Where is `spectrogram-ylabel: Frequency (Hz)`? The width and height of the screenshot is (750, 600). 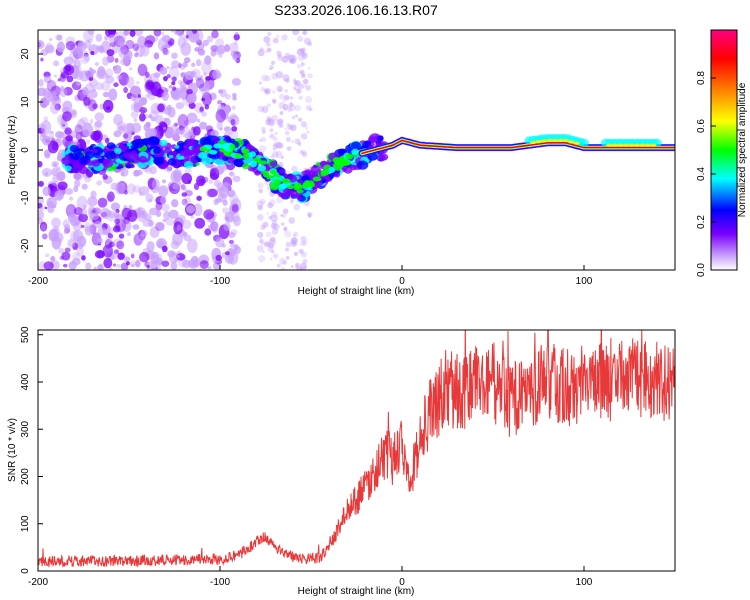 spectrogram-ylabel: Frequency (Hz) is located at coordinates (12, 150).